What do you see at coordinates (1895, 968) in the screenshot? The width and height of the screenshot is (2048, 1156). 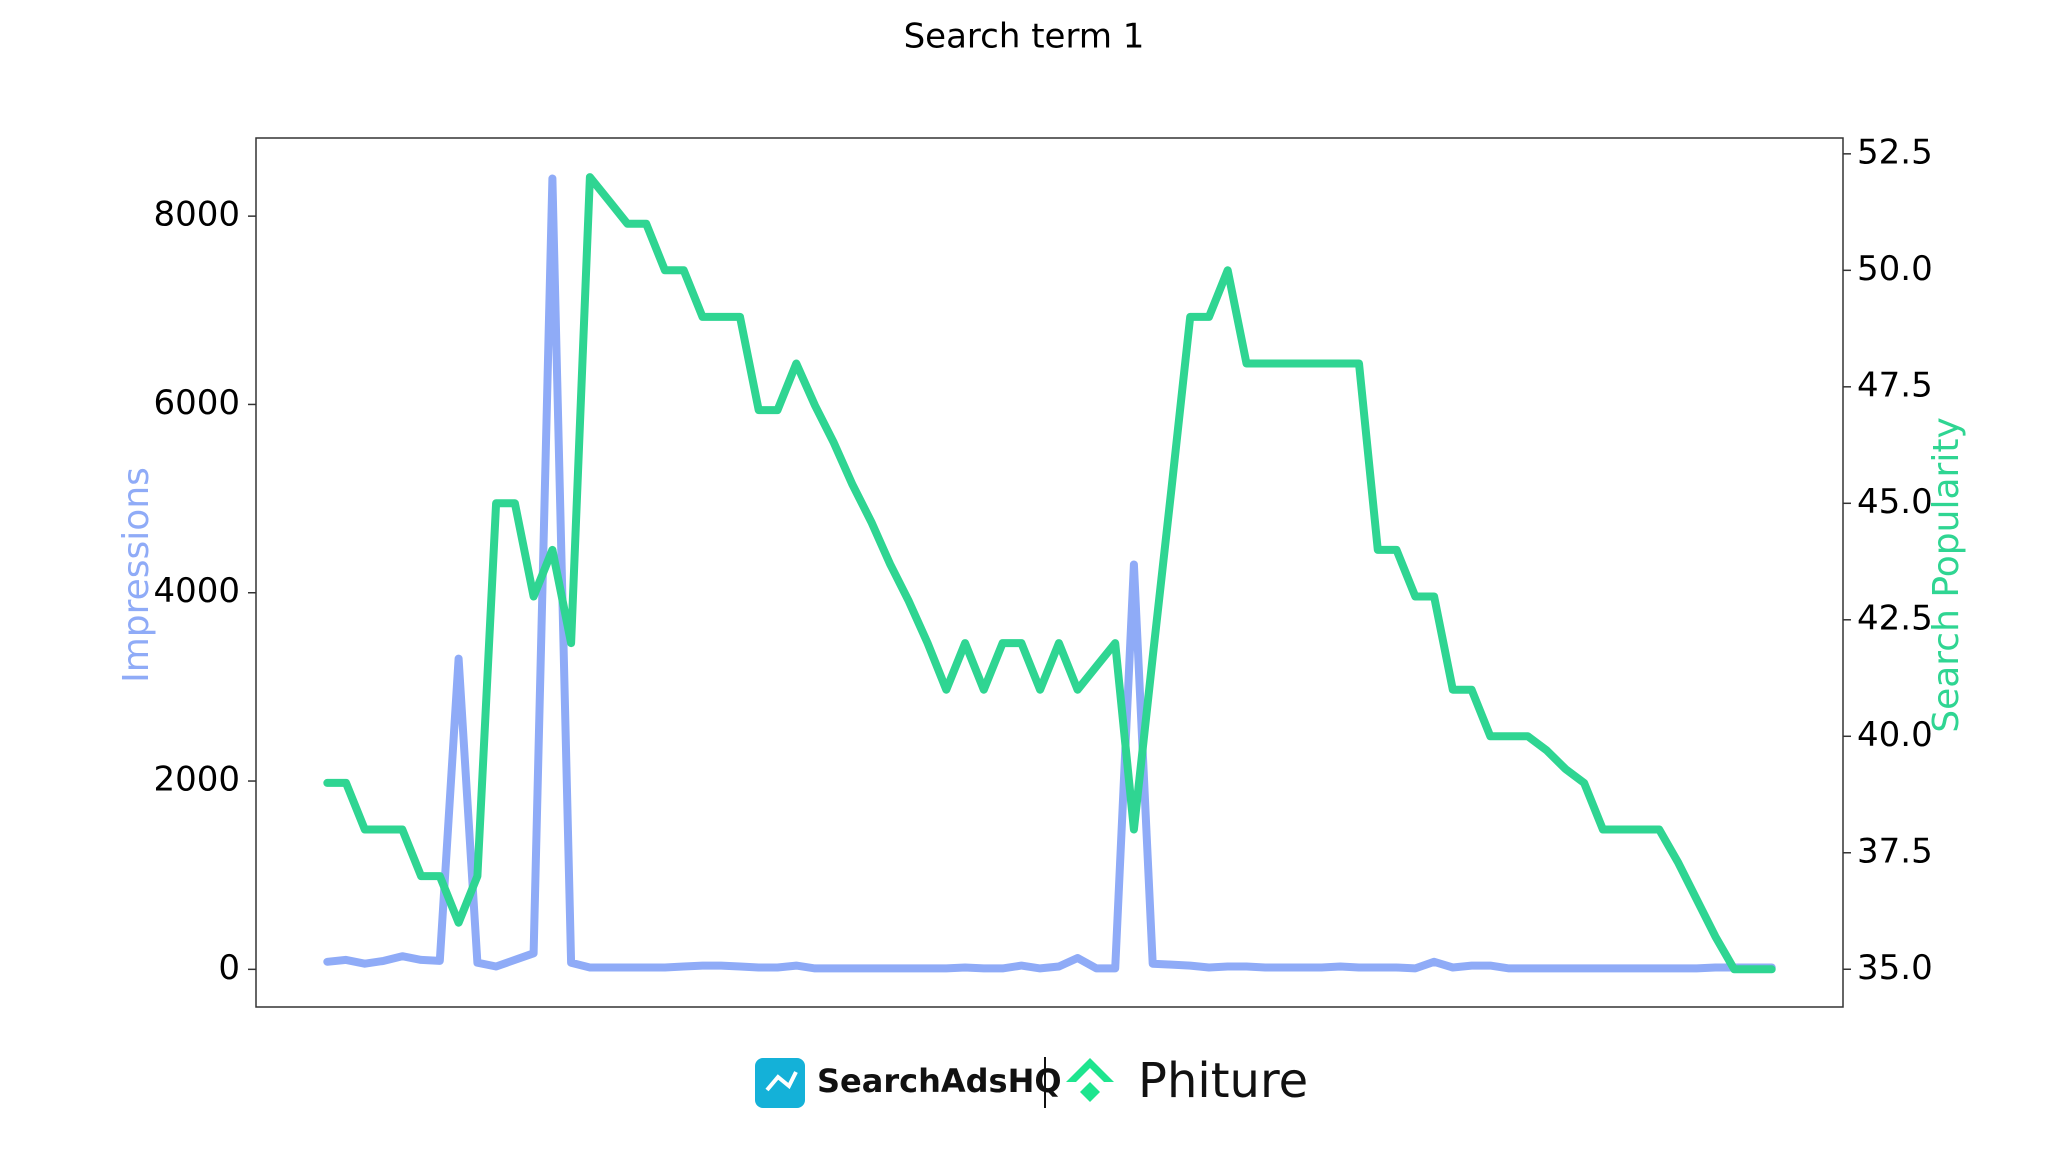 I see `y2-tick-label: 35.0` at bounding box center [1895, 968].